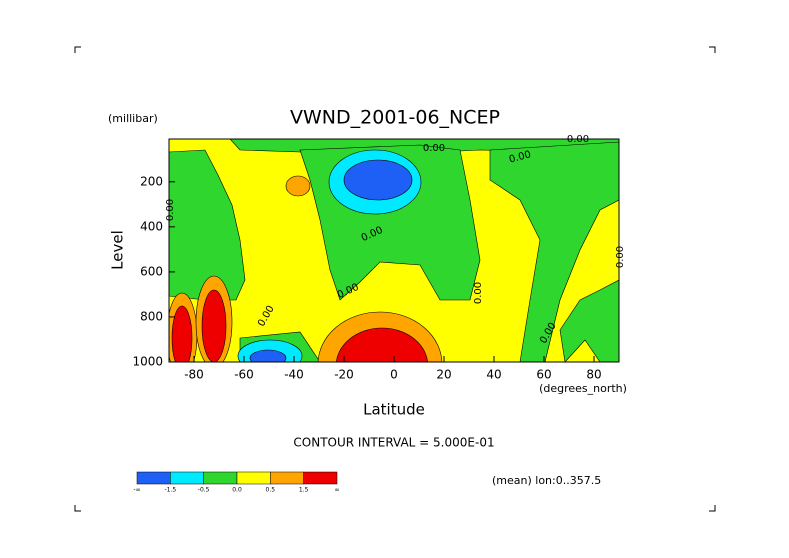 This screenshot has width=789, height=558. What do you see at coordinates (593, 375) in the screenshot?
I see `x-tick-label: 80` at bounding box center [593, 375].